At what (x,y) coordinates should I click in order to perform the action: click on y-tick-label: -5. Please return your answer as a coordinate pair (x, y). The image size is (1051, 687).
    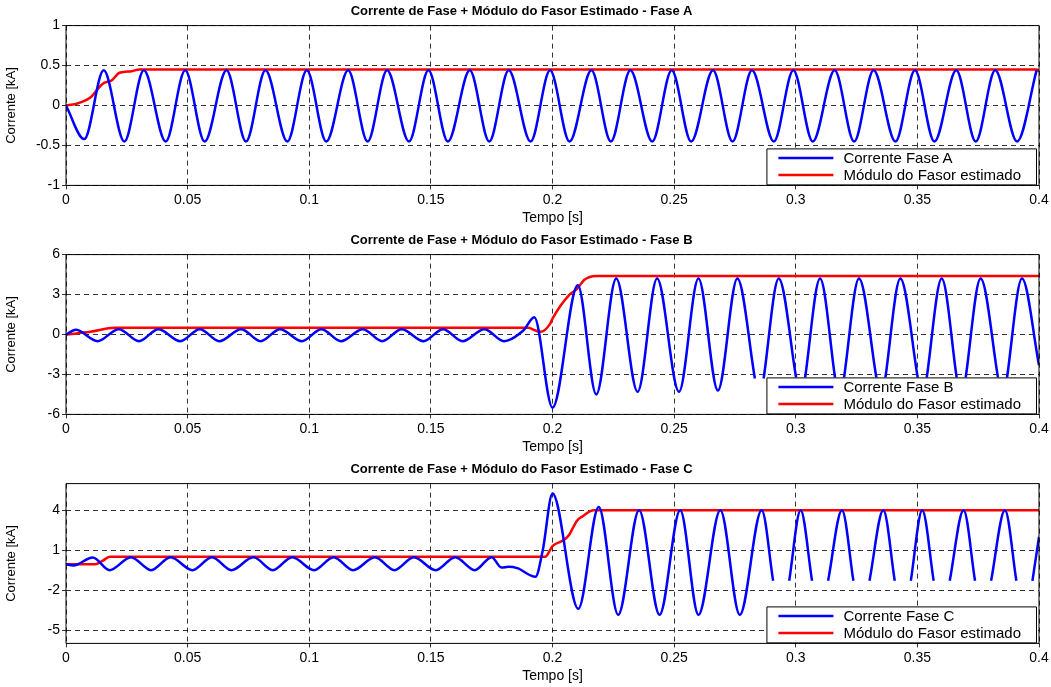
    Looking at the image, I should click on (54, 628).